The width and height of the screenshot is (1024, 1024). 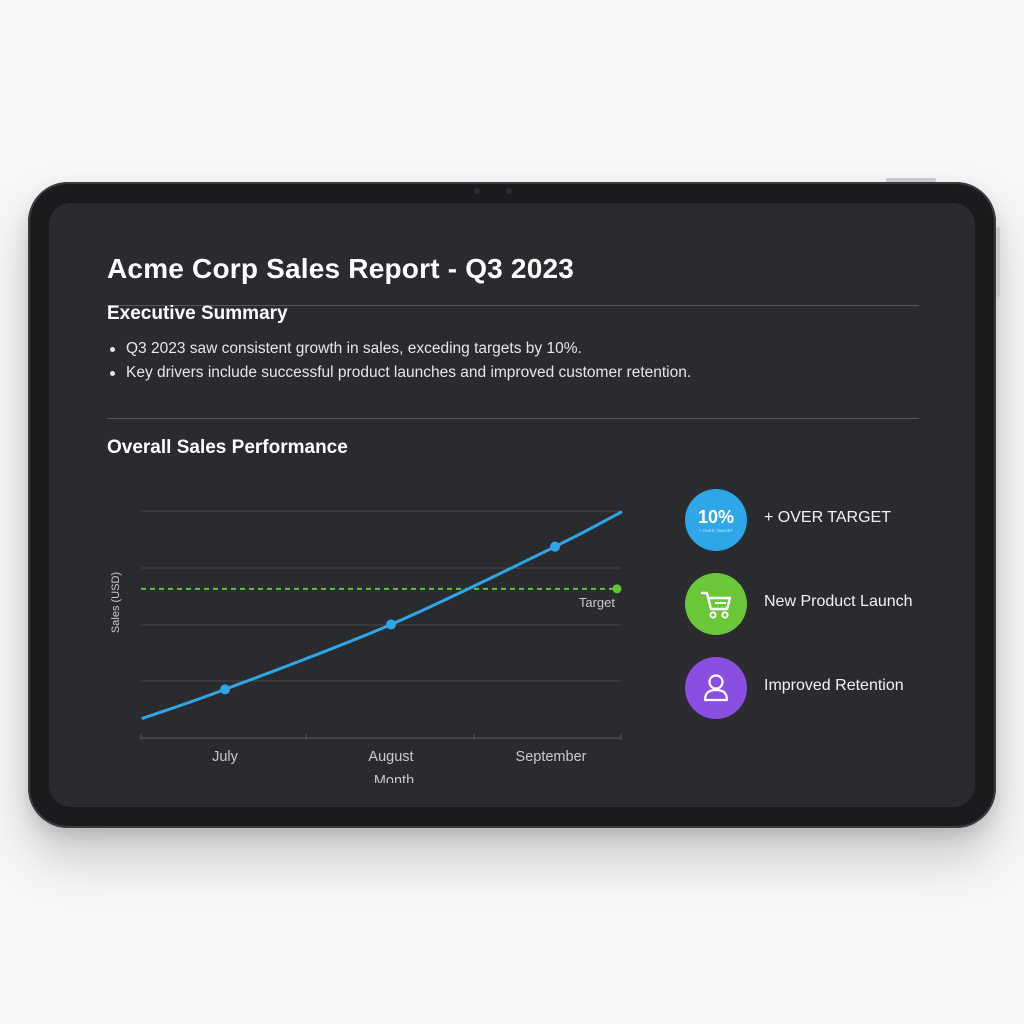 What do you see at coordinates (391, 624) in the screenshot?
I see `sales-data-point-august` at bounding box center [391, 624].